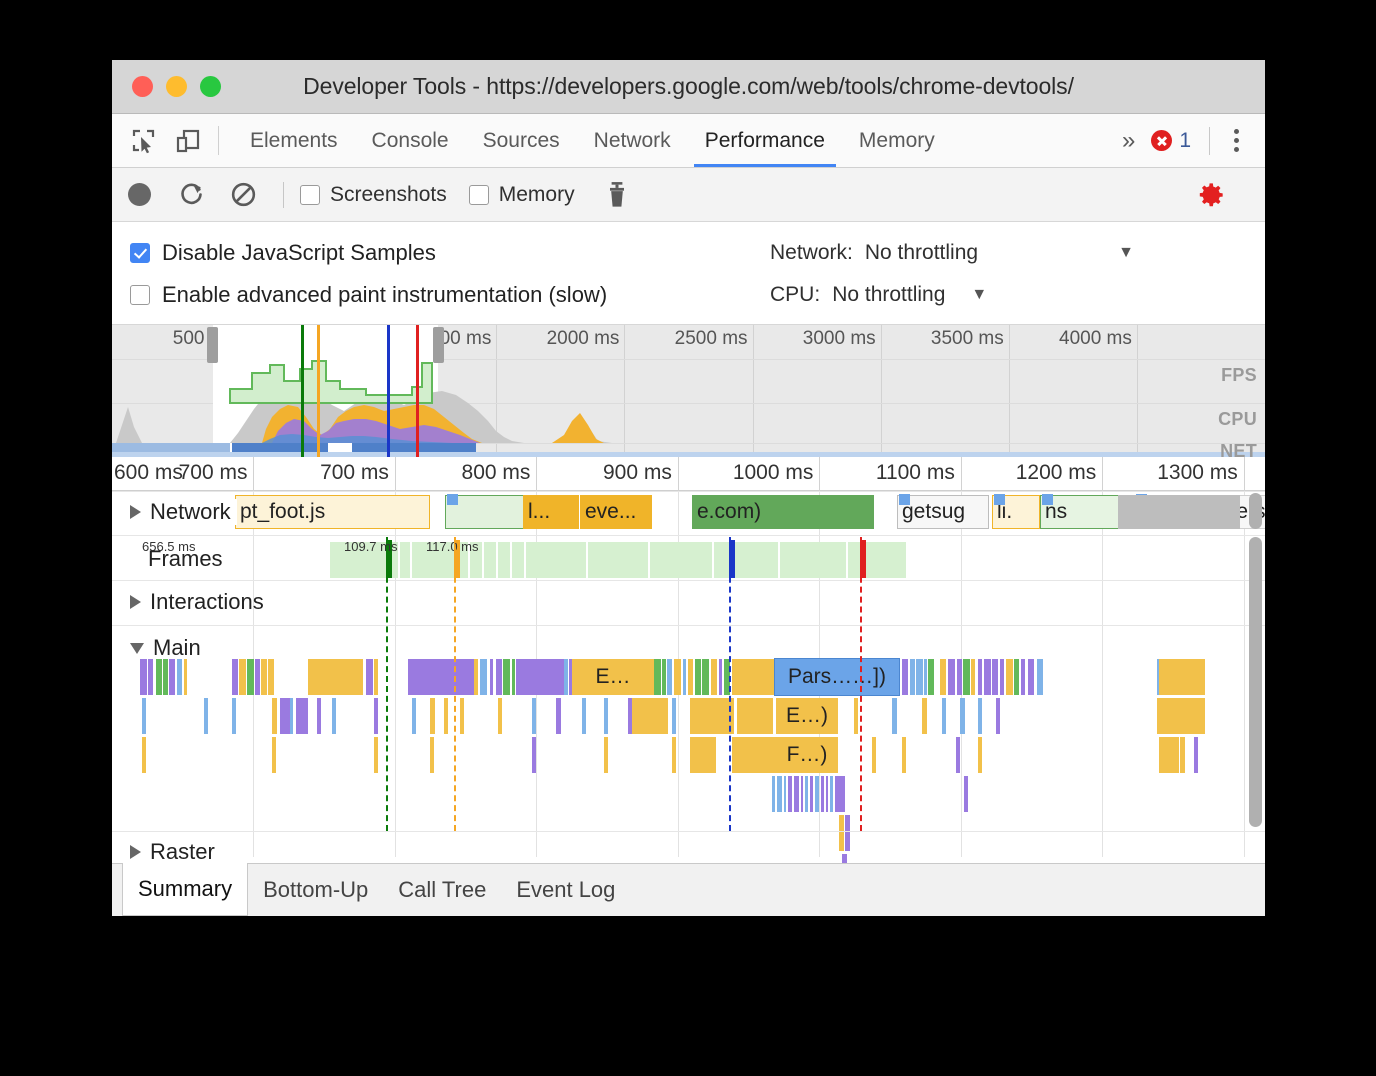 The height and width of the screenshot is (1076, 1376). I want to click on chevron-down-icon-cpu: ▼, so click(979, 294).